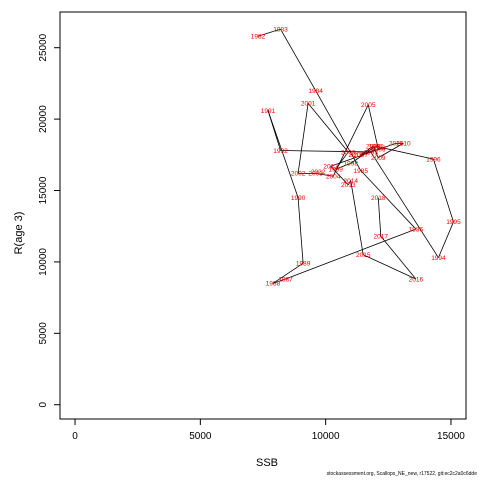  What do you see at coordinates (330, 167) in the screenshot?
I see `point-label-2012: 2012` at bounding box center [330, 167].